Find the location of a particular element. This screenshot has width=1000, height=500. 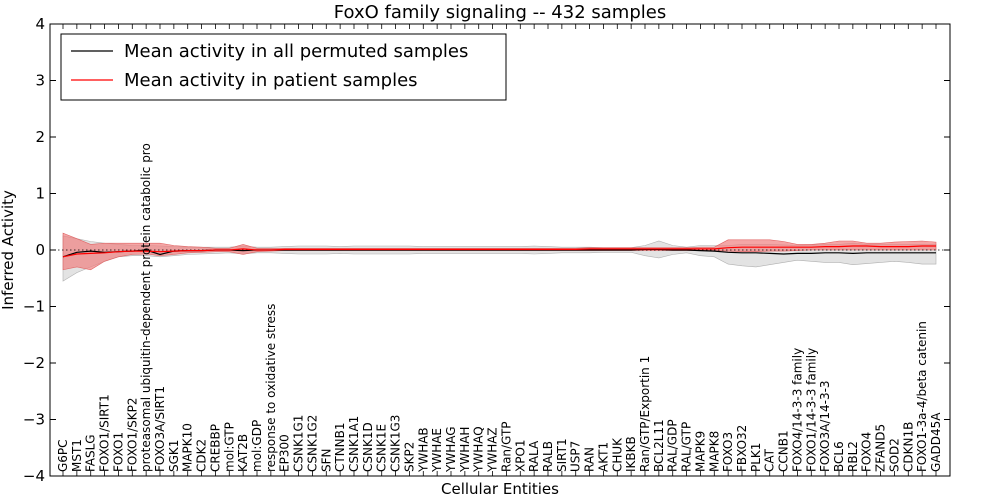

y-axis-label: Inferred Activity is located at coordinates (8, 250).